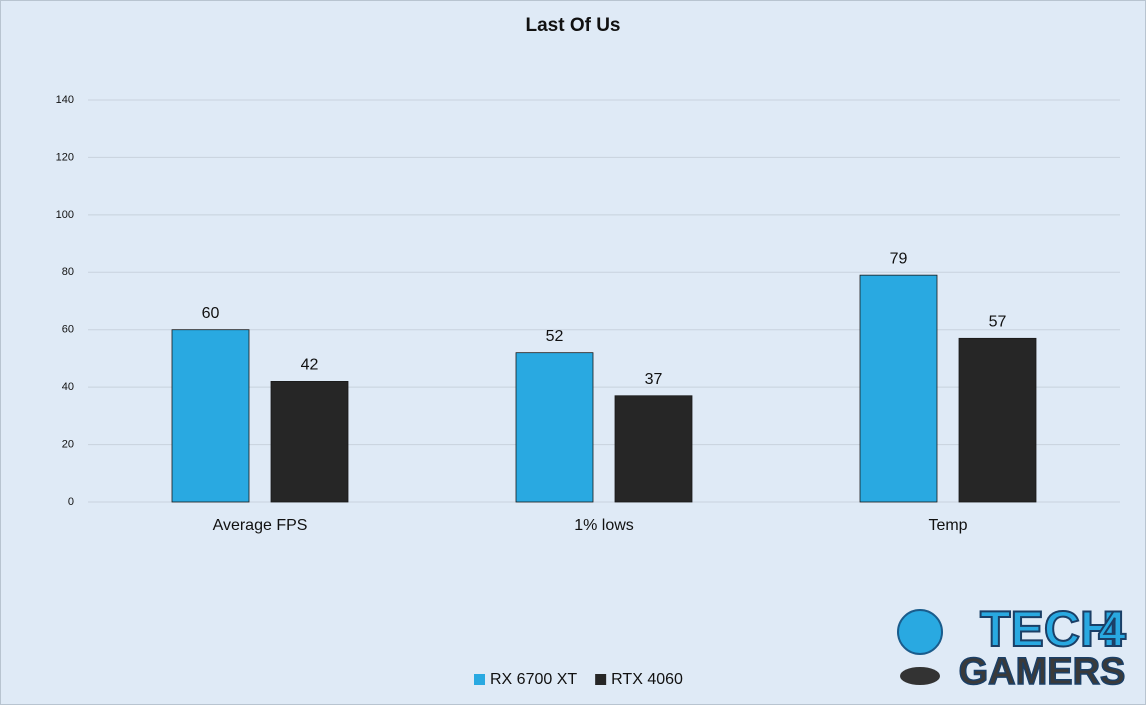 This screenshot has height=705, width=1146. Describe the element at coordinates (68, 387) in the screenshot. I see `y-tick-label: 40` at that location.